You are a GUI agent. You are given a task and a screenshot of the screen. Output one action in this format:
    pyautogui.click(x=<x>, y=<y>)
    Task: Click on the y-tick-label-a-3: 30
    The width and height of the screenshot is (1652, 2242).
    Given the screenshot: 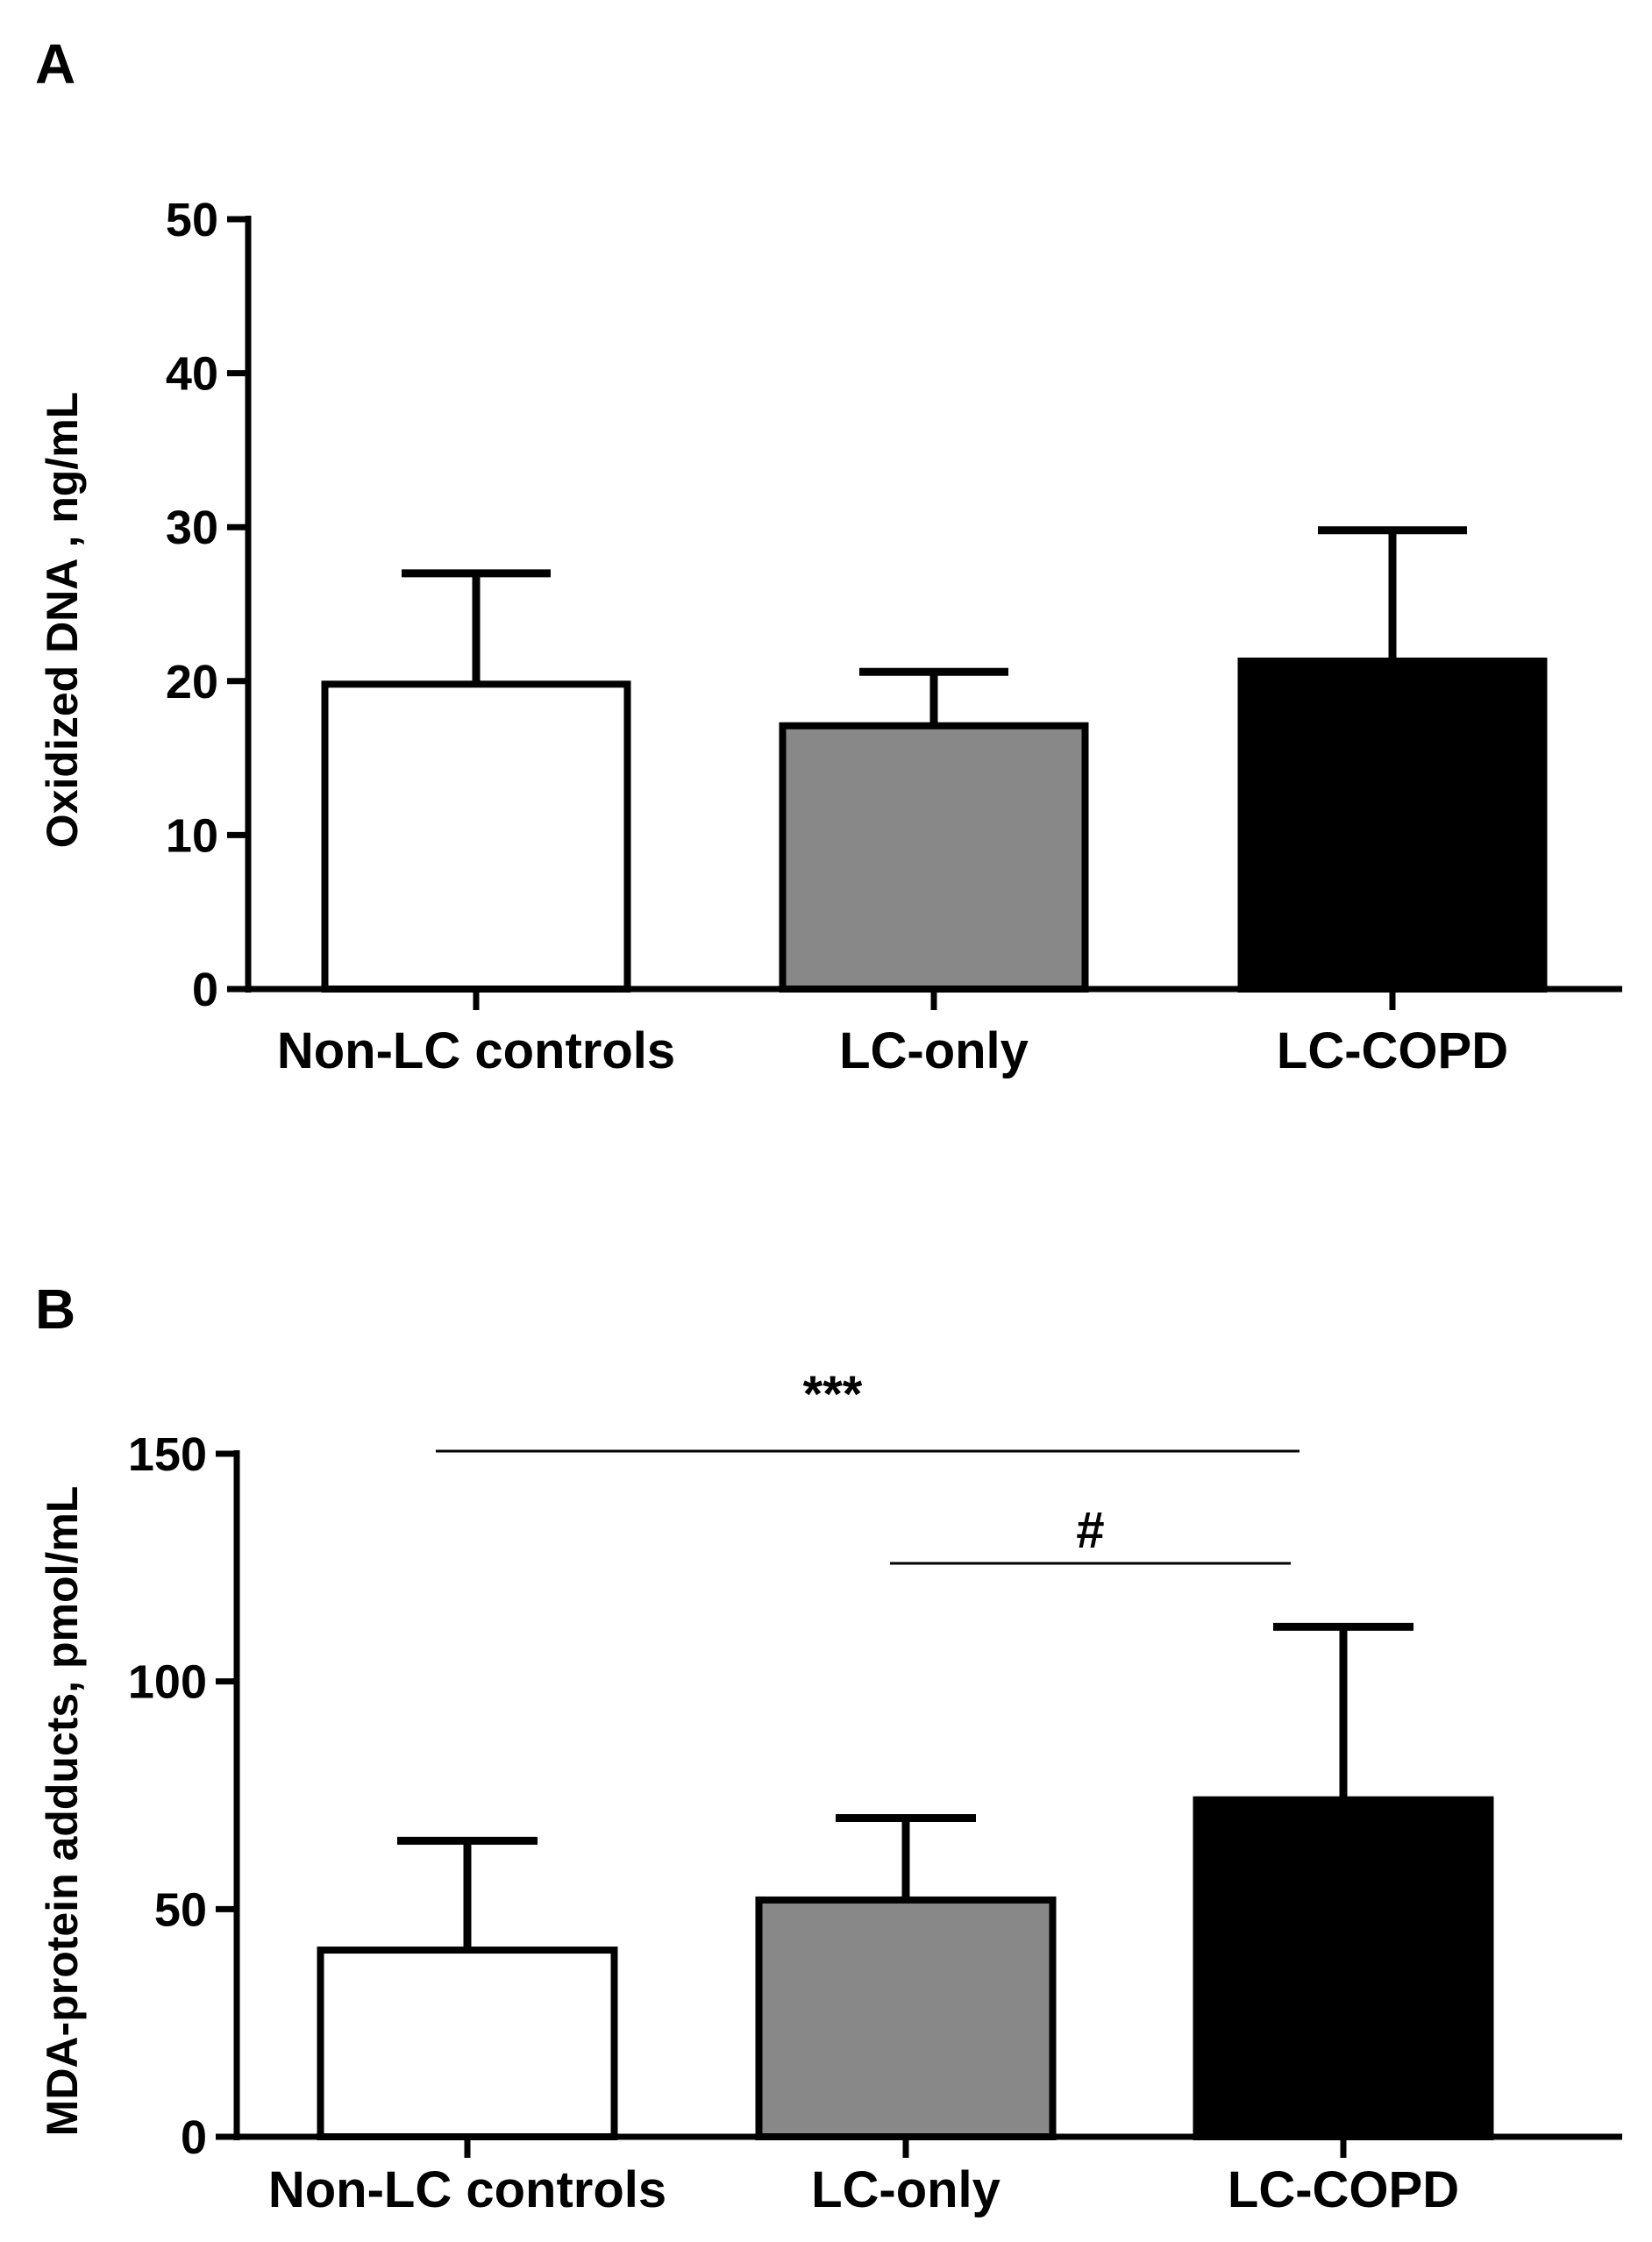 What is the action you would take?
    pyautogui.click(x=192, y=528)
    